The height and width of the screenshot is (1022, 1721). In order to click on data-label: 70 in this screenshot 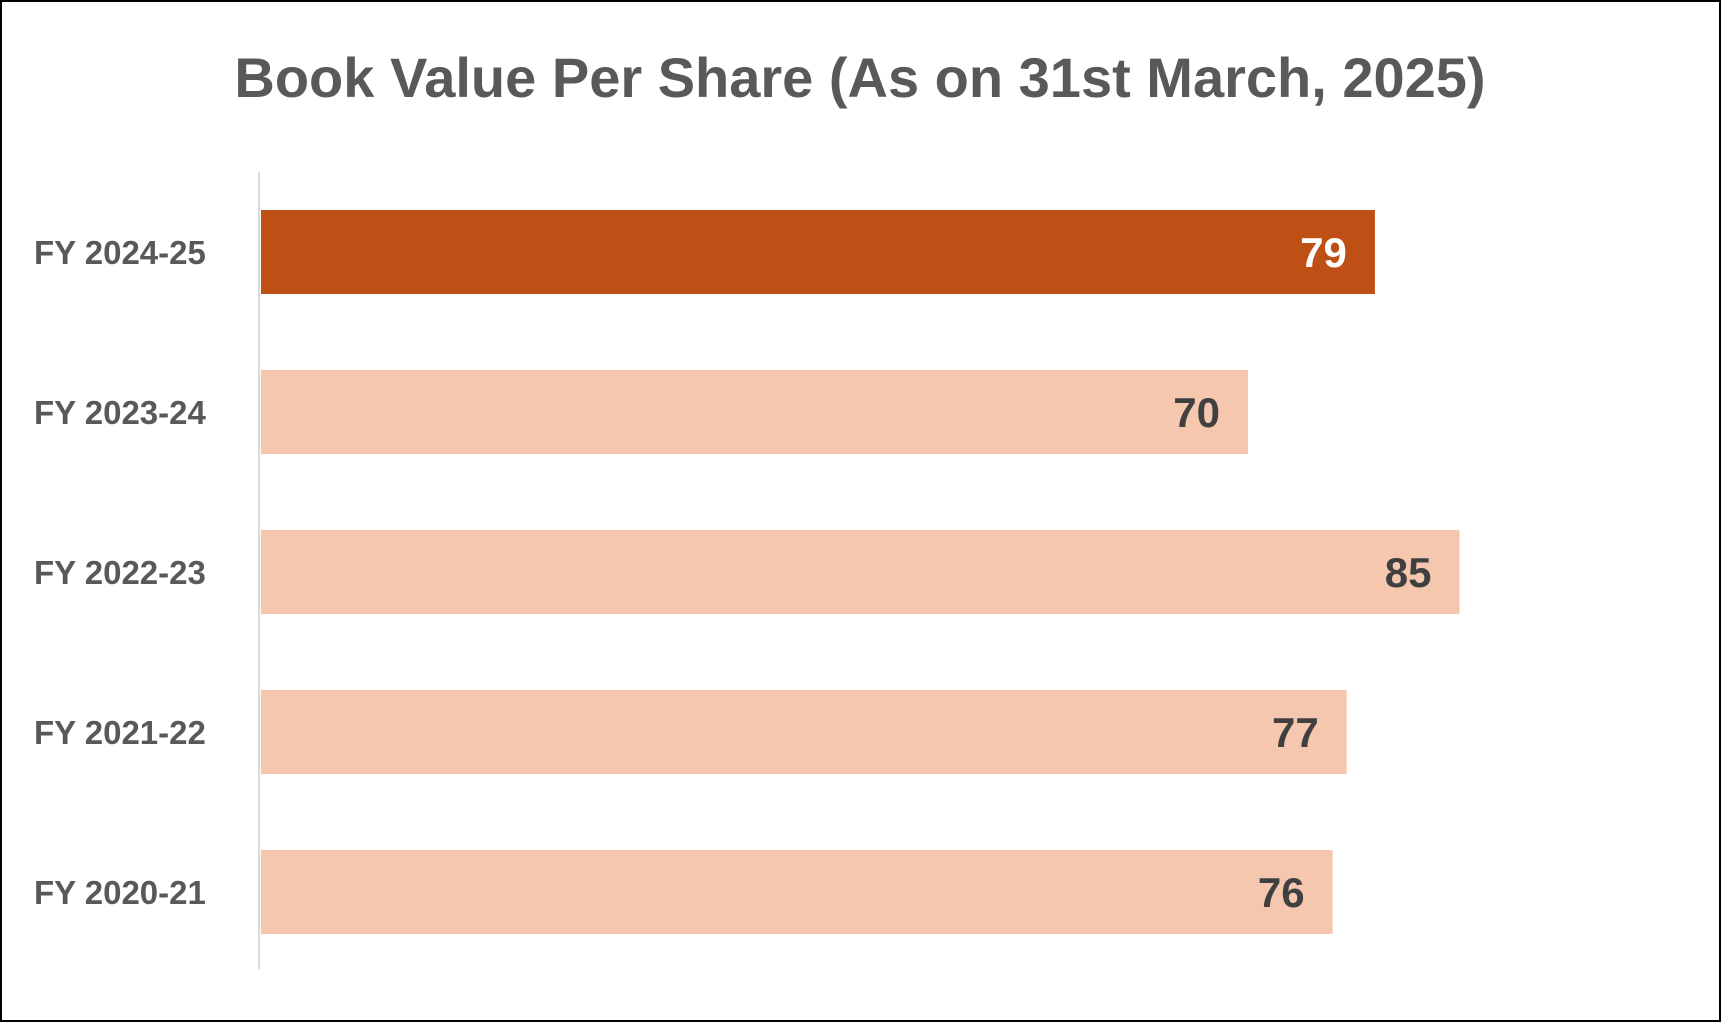, I will do `click(1196, 412)`.